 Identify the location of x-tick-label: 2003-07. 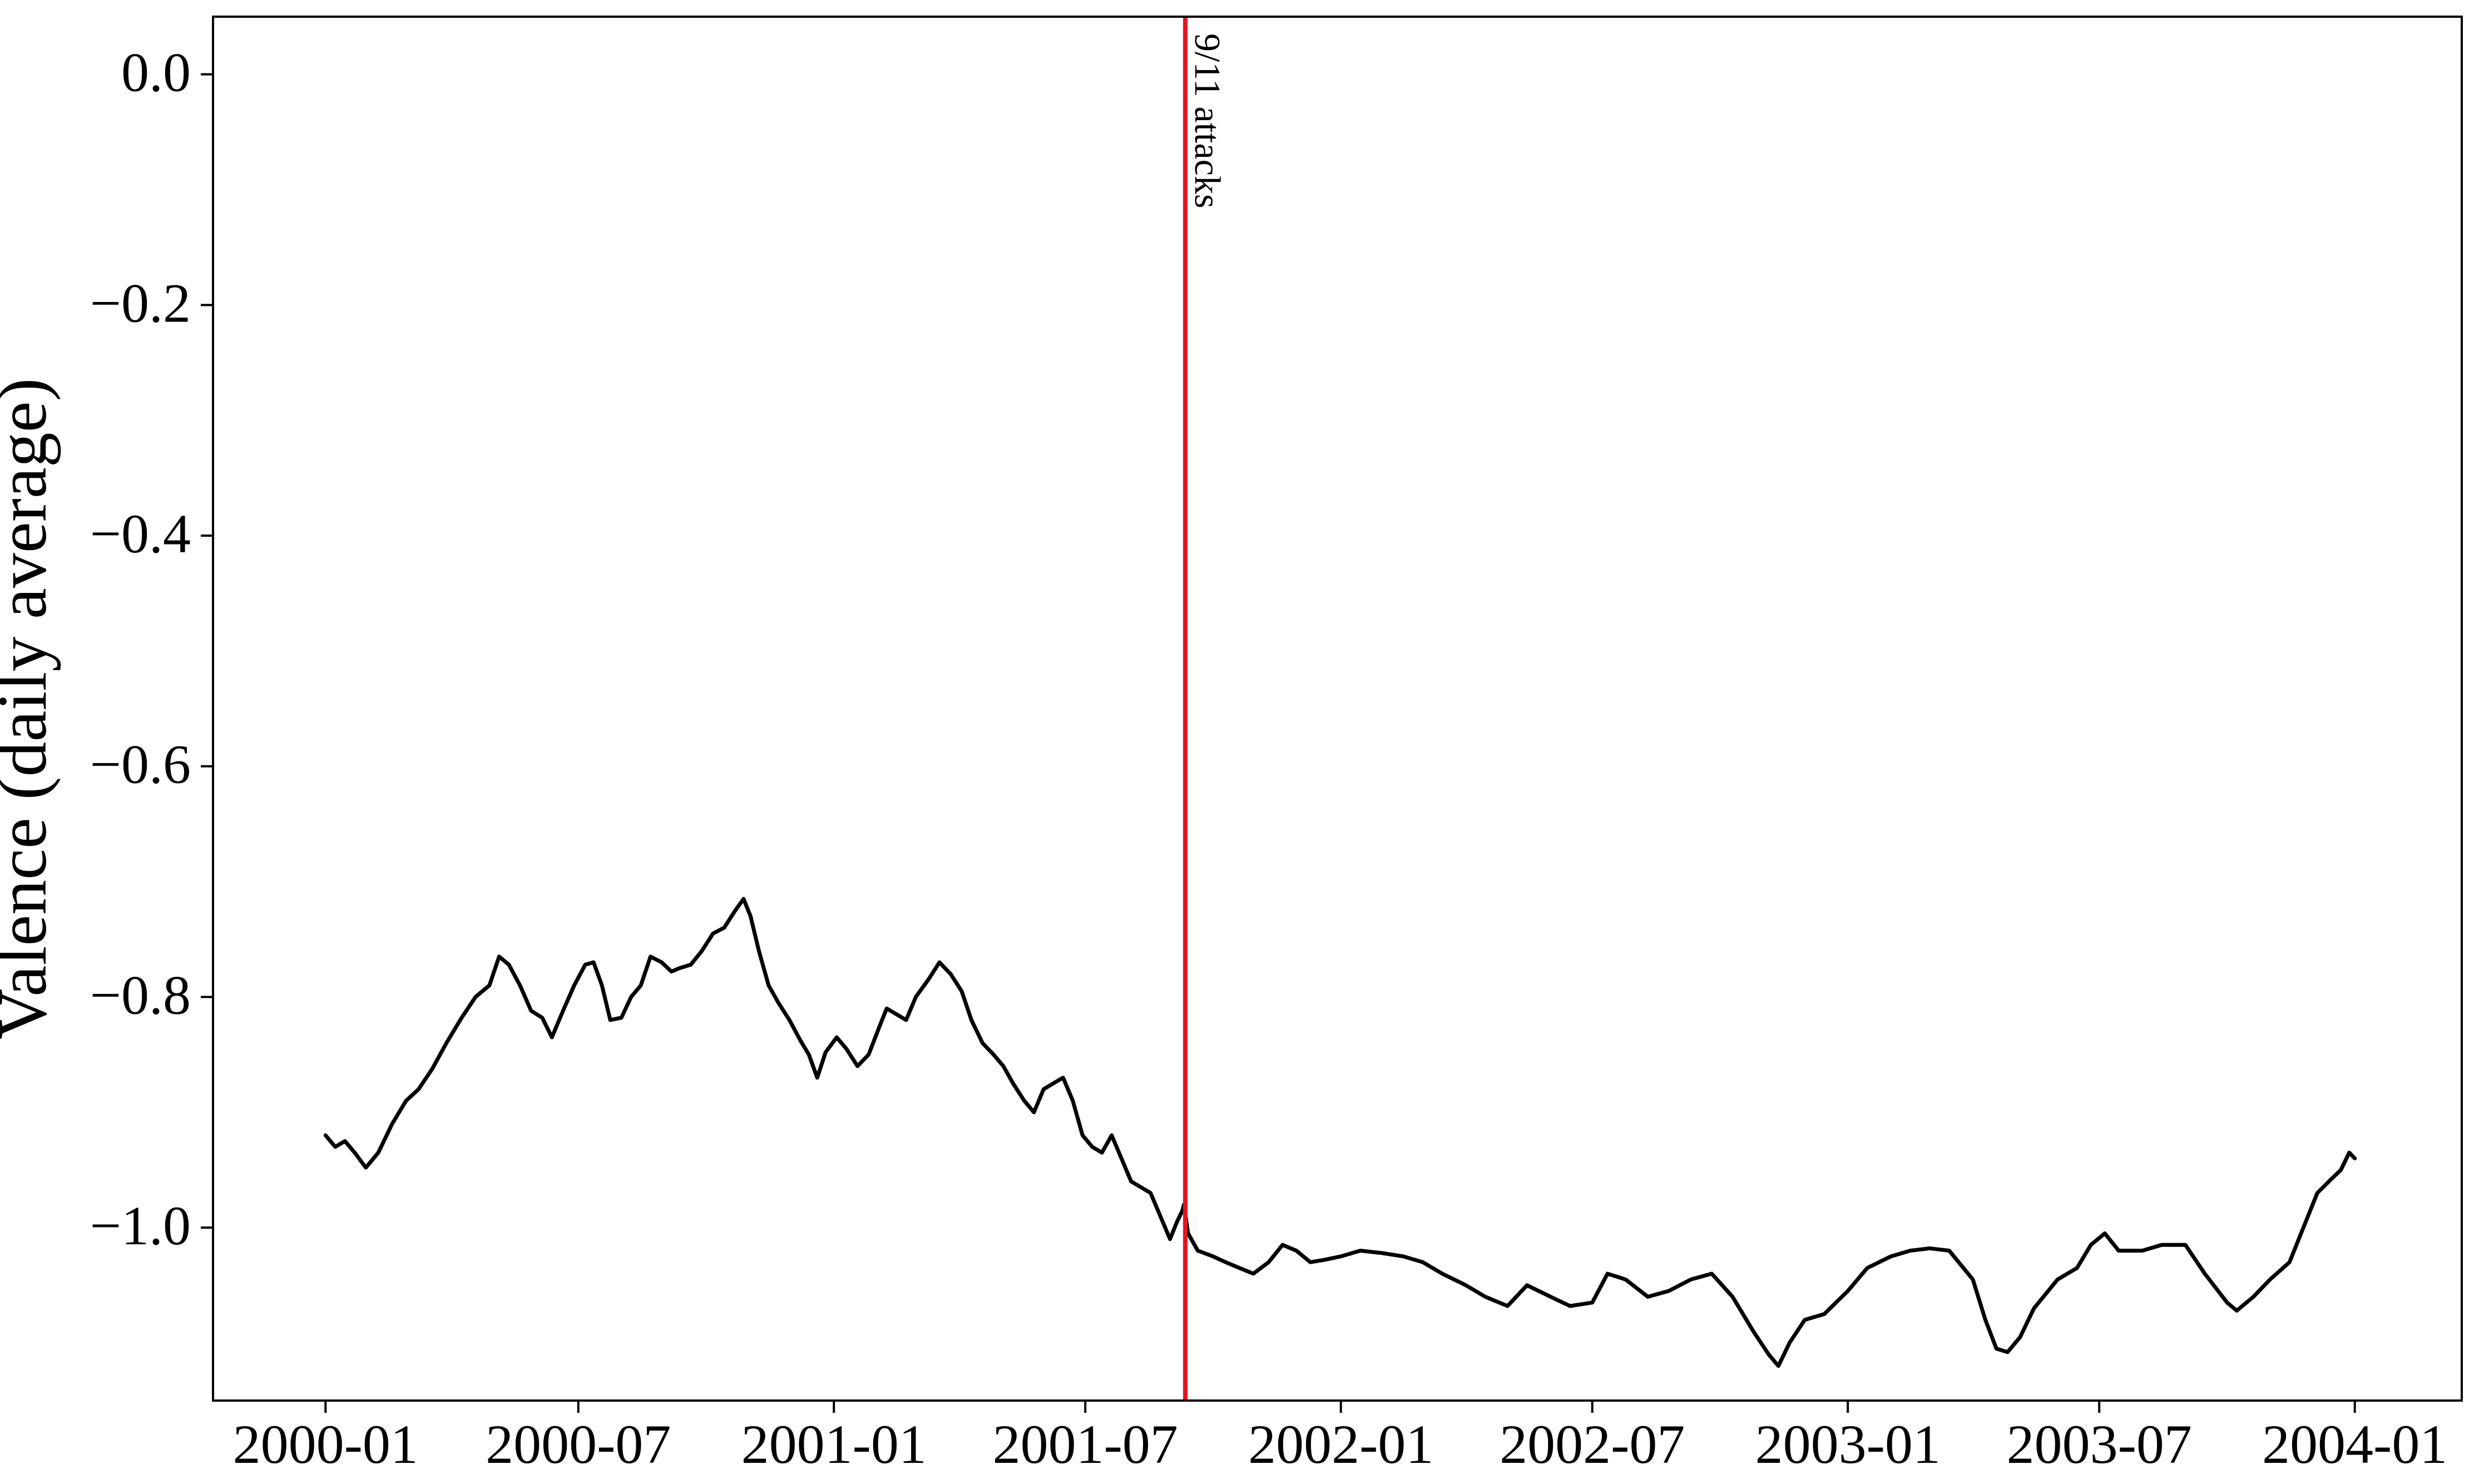
(2099, 1444).